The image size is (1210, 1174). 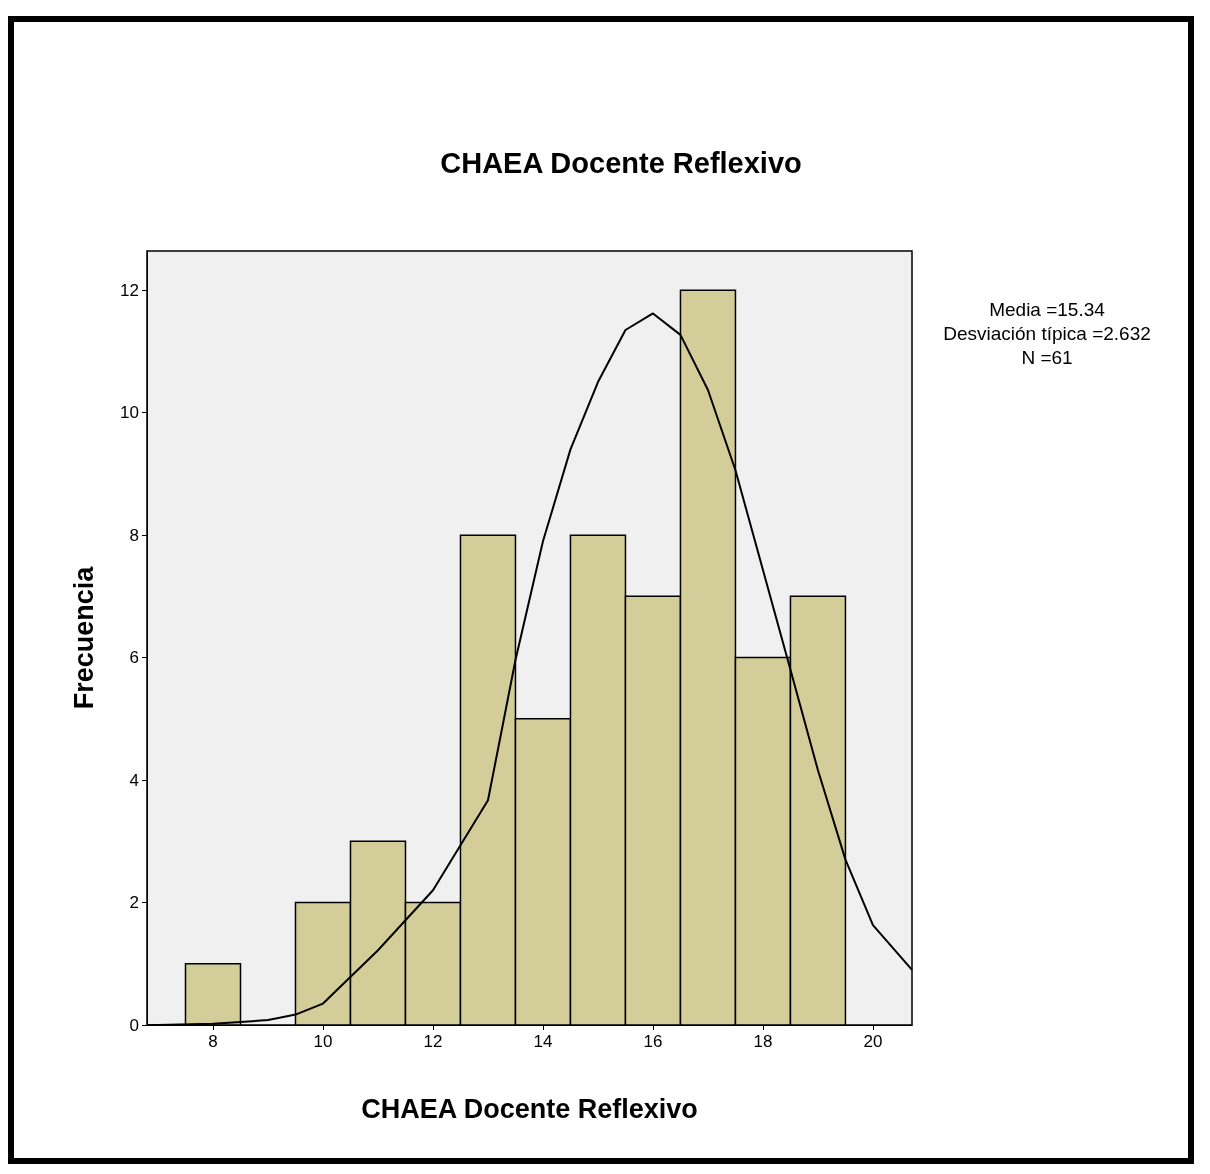 I want to click on x-tick-label: 10, so click(x=323, y=1041).